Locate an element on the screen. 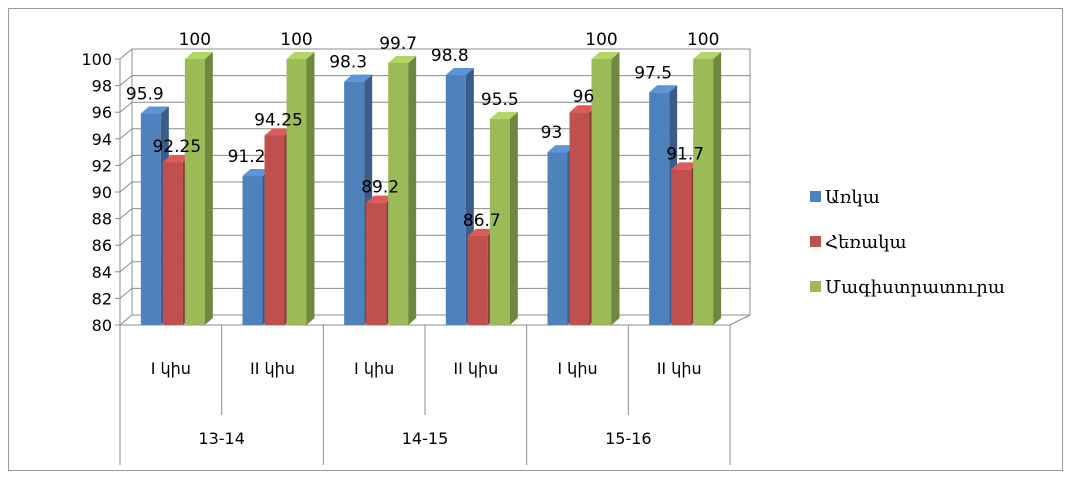  y-tick-label: 98 is located at coordinates (102, 86).